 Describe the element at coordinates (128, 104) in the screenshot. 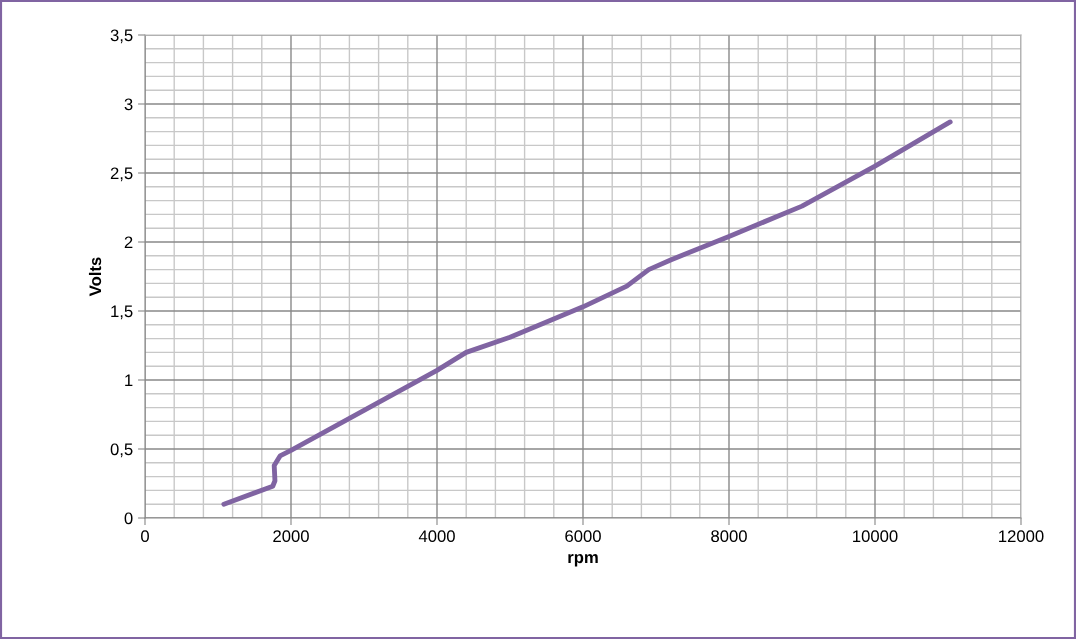

I see `y-tick-label: 3` at that location.